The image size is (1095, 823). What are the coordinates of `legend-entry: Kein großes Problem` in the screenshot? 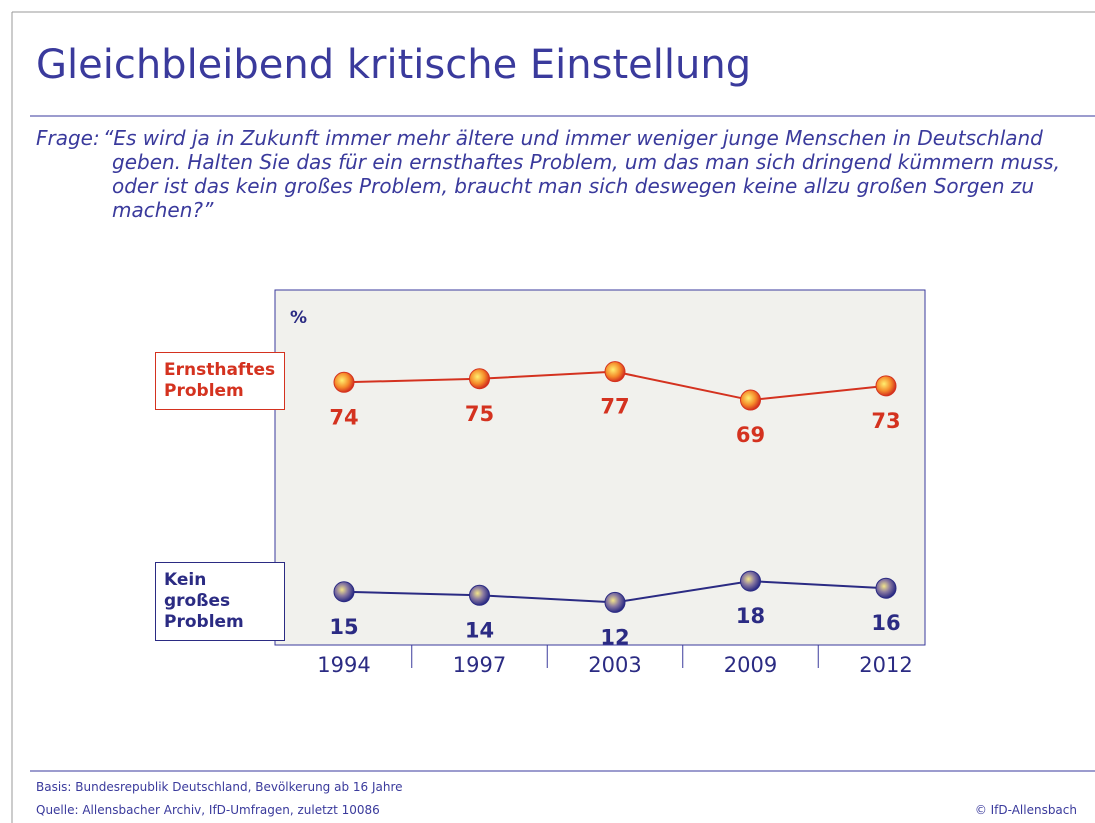 It's located at (220, 601).